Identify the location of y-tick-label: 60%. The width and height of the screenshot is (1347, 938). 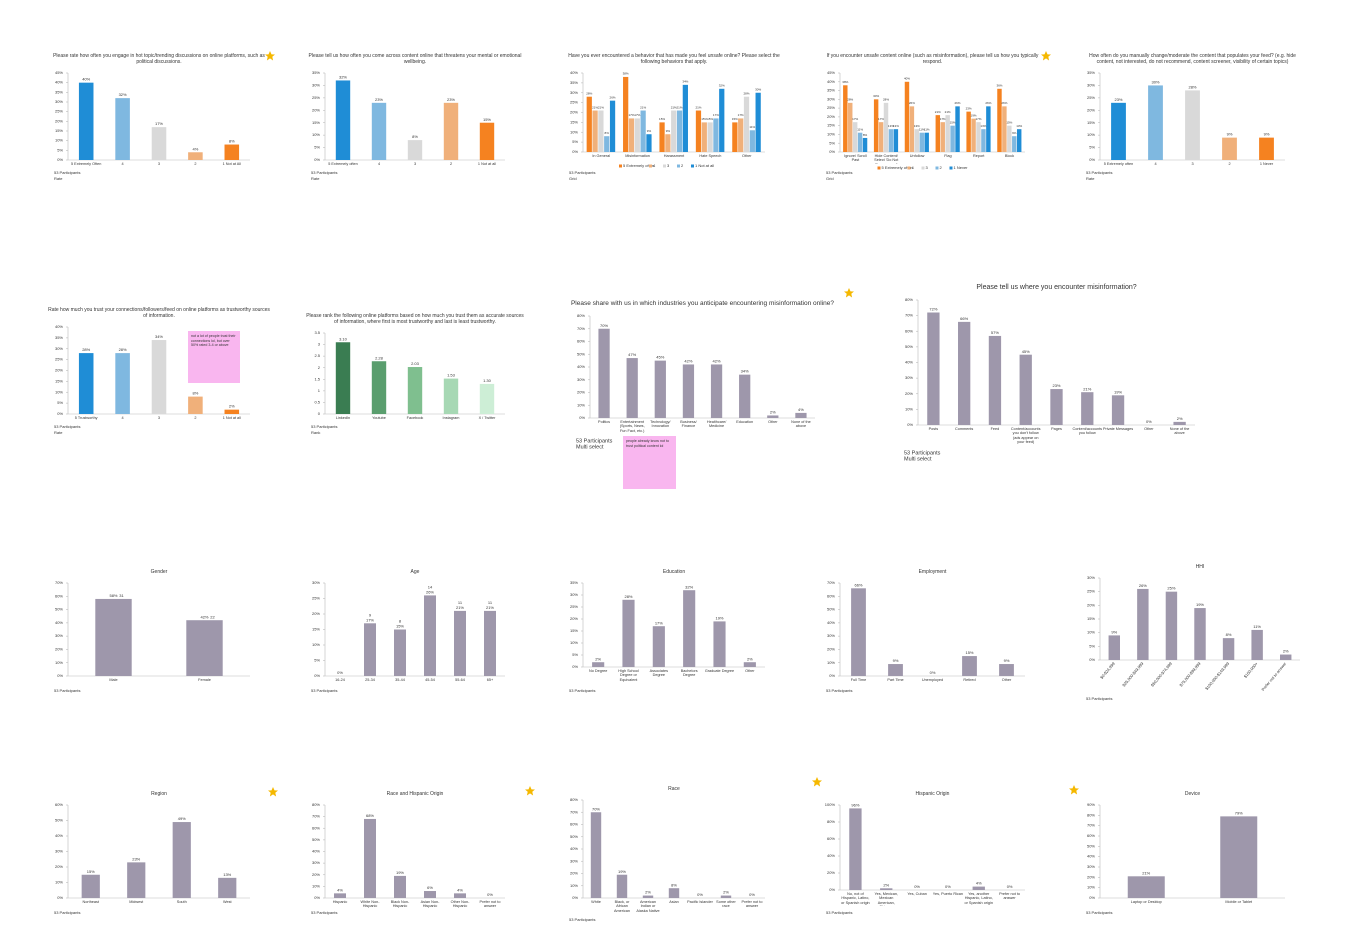
(59, 595).